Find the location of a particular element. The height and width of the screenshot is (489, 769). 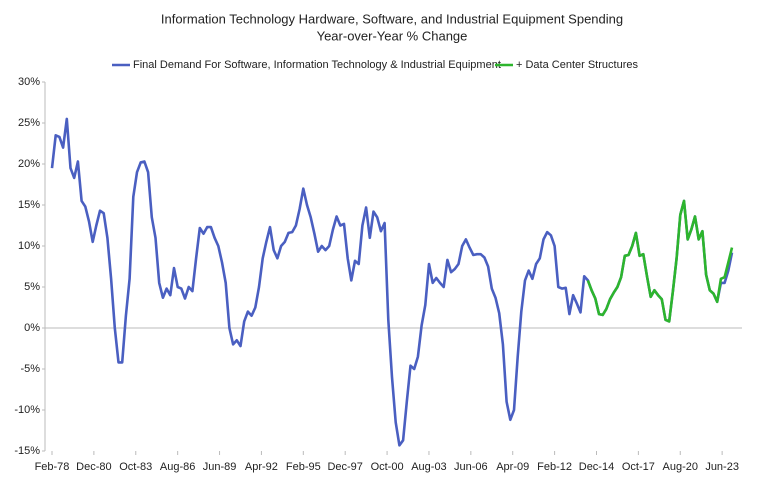

x-tick-label: Jun-89 is located at coordinates (220, 467).